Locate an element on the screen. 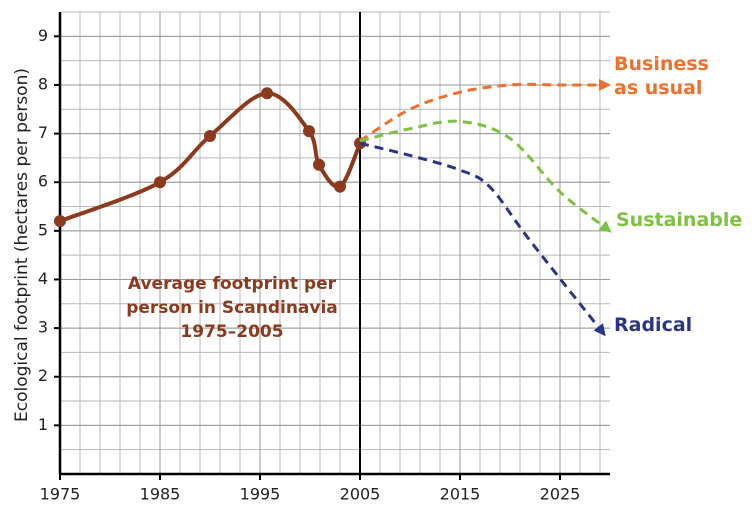  y-tick-label: 7 is located at coordinates (43, 132).